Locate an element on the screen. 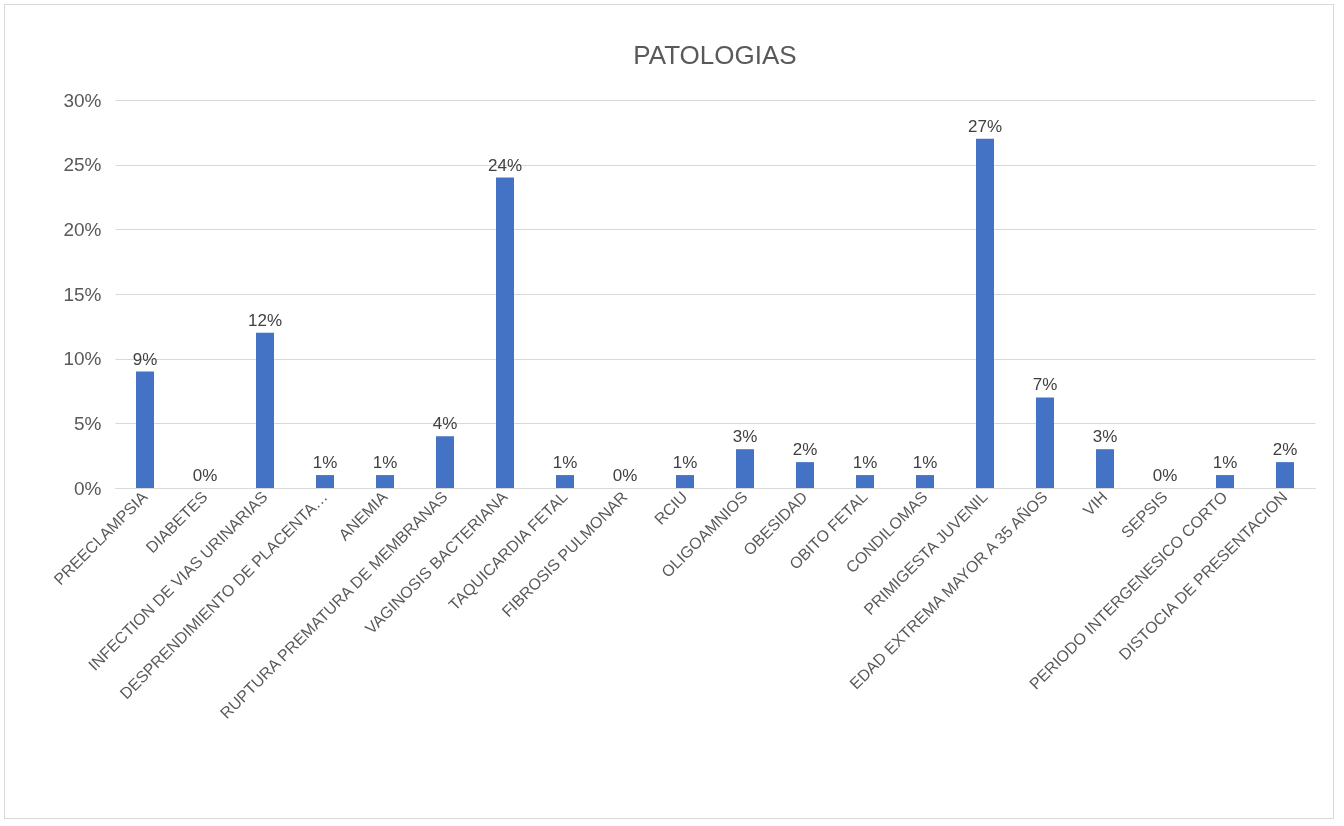 The width and height of the screenshot is (1344, 826). y-tick-label: 5% is located at coordinates (88, 423).